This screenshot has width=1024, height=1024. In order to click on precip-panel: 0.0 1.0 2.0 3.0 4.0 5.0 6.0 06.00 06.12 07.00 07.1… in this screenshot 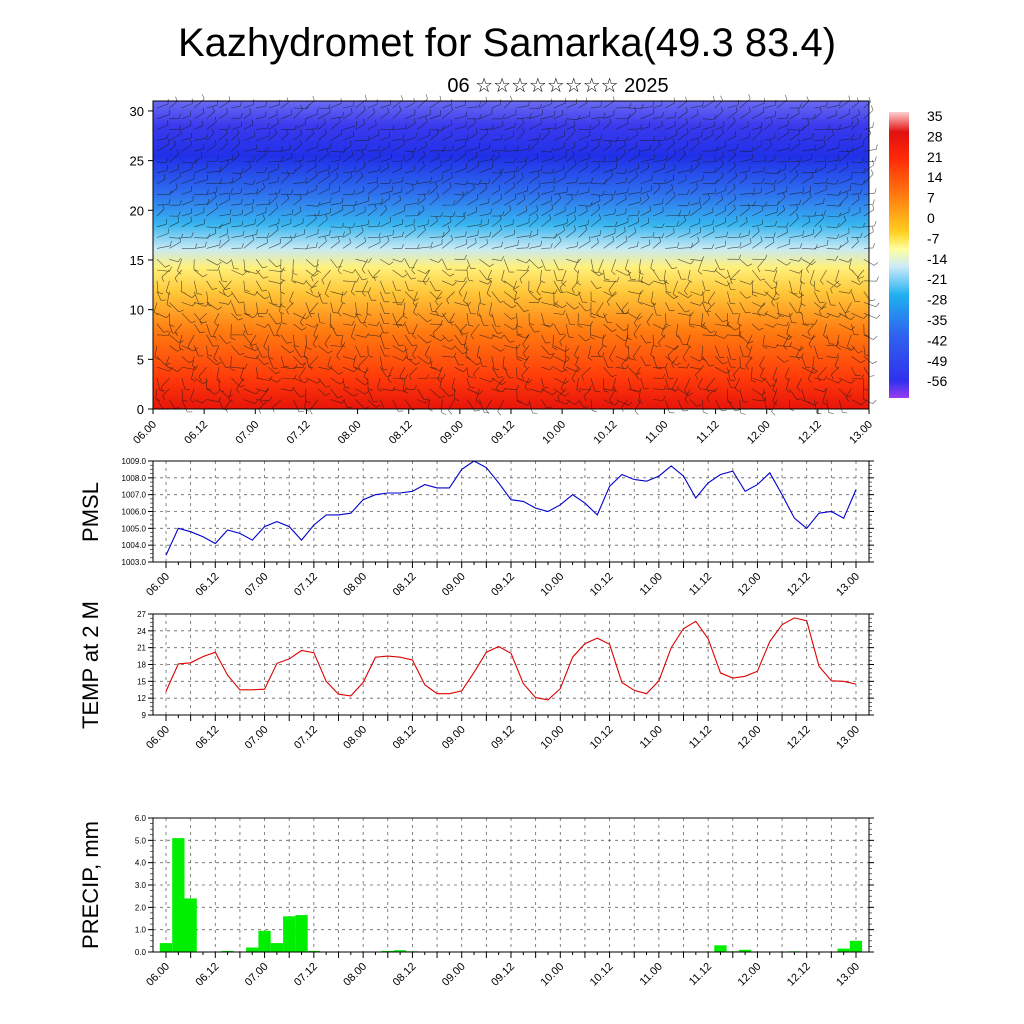, I will do `click(476, 901)`.